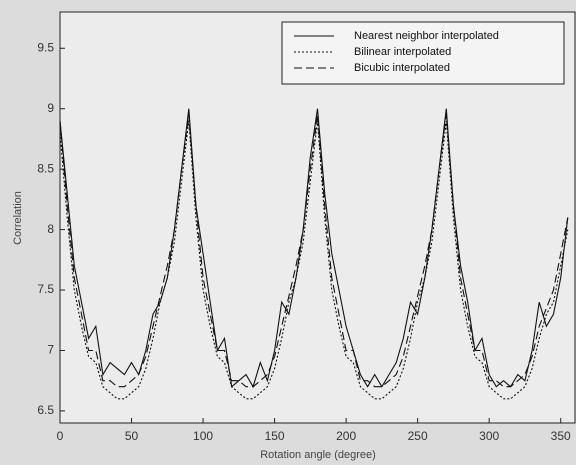 The height and width of the screenshot is (465, 576). Describe the element at coordinates (45, 289) in the screenshot. I see `y-tick-label: 7.5` at that location.